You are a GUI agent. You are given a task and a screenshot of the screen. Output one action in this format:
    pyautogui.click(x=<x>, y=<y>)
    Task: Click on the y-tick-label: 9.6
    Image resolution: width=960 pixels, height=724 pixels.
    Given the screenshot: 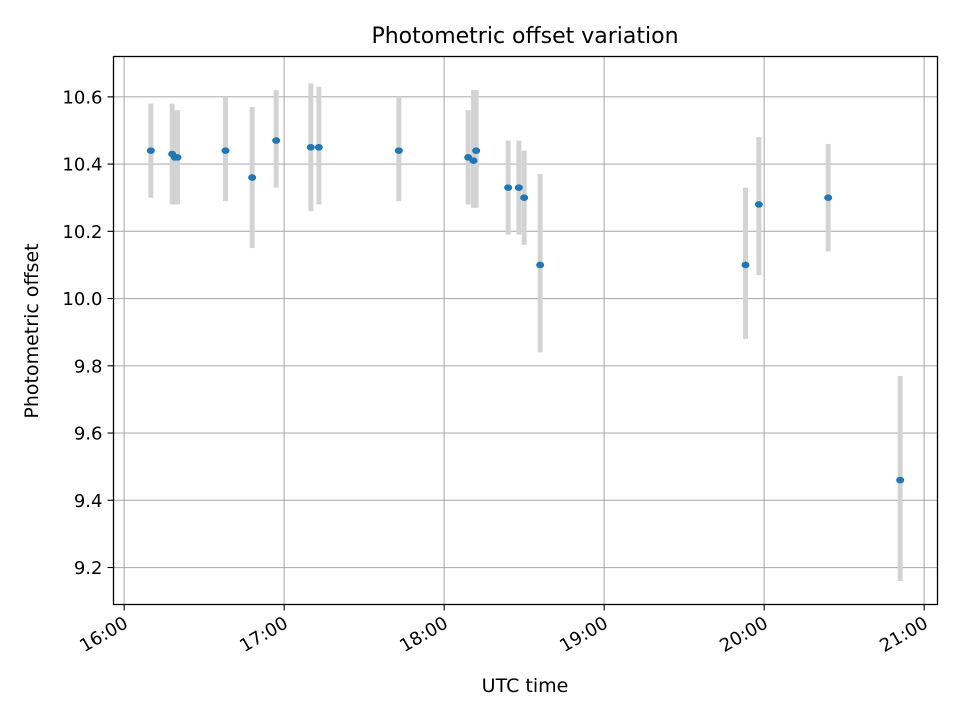 What is the action you would take?
    pyautogui.click(x=88, y=434)
    